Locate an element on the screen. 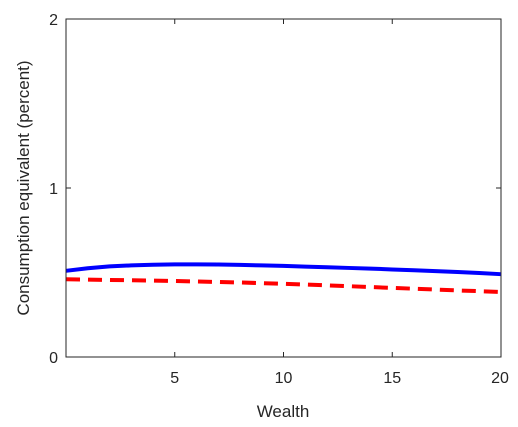 The height and width of the screenshot is (427, 518). series-line-solid is located at coordinates (283, 269).